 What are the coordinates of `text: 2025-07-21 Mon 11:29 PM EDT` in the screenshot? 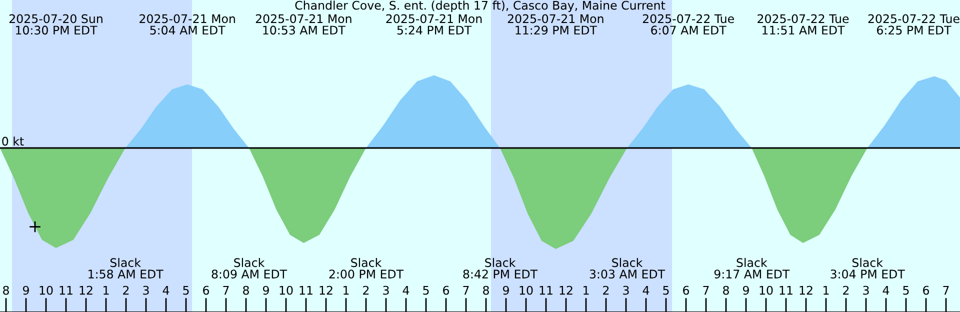 It's located at (556, 24).